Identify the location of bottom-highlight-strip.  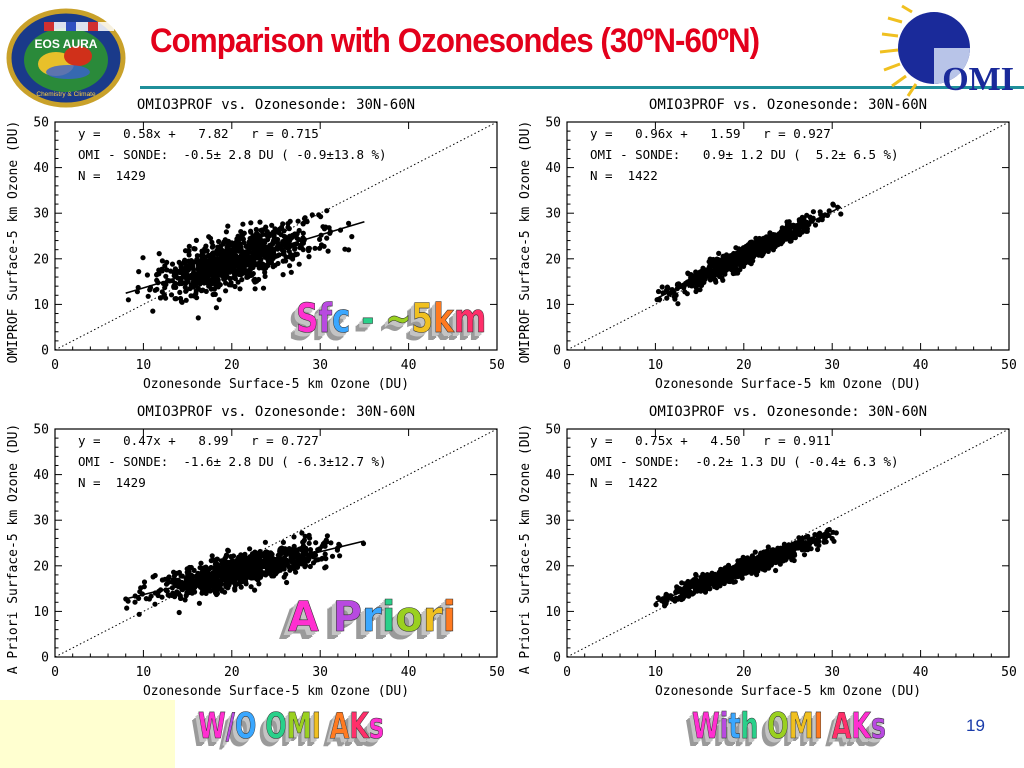
(87, 734).